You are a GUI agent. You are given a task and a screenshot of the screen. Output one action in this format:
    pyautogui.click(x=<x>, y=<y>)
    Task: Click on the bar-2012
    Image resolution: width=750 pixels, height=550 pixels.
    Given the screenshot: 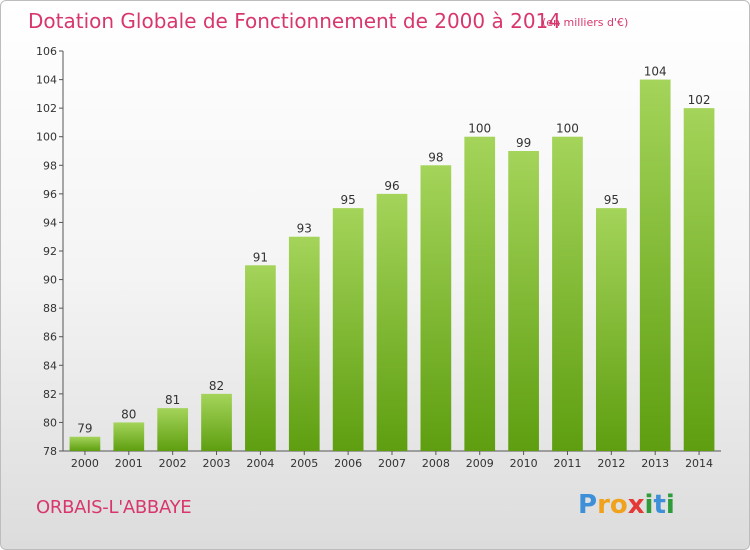 What is the action you would take?
    pyautogui.click(x=611, y=329)
    